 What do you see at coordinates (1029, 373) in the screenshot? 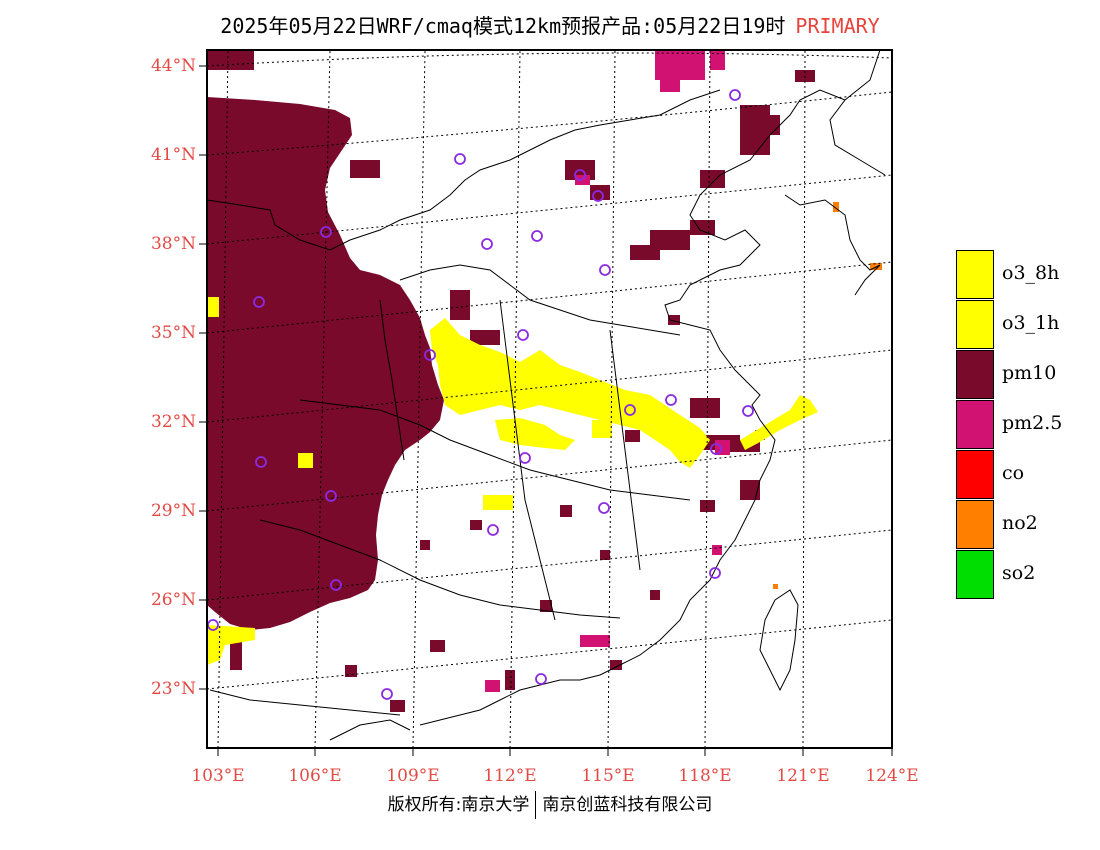
I see `legend-label: pm10` at bounding box center [1029, 373].